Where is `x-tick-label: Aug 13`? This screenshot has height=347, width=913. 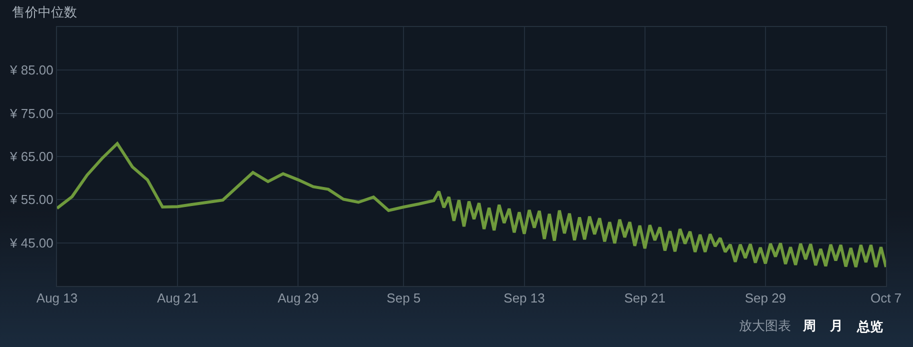 x-tick-label: Aug 13 is located at coordinates (57, 298).